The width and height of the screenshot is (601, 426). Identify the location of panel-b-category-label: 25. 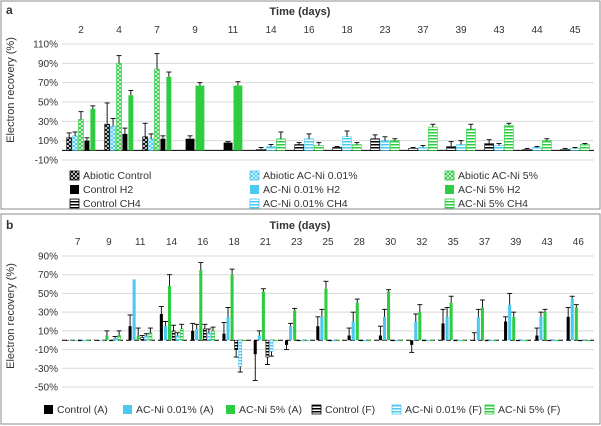
(328, 242).